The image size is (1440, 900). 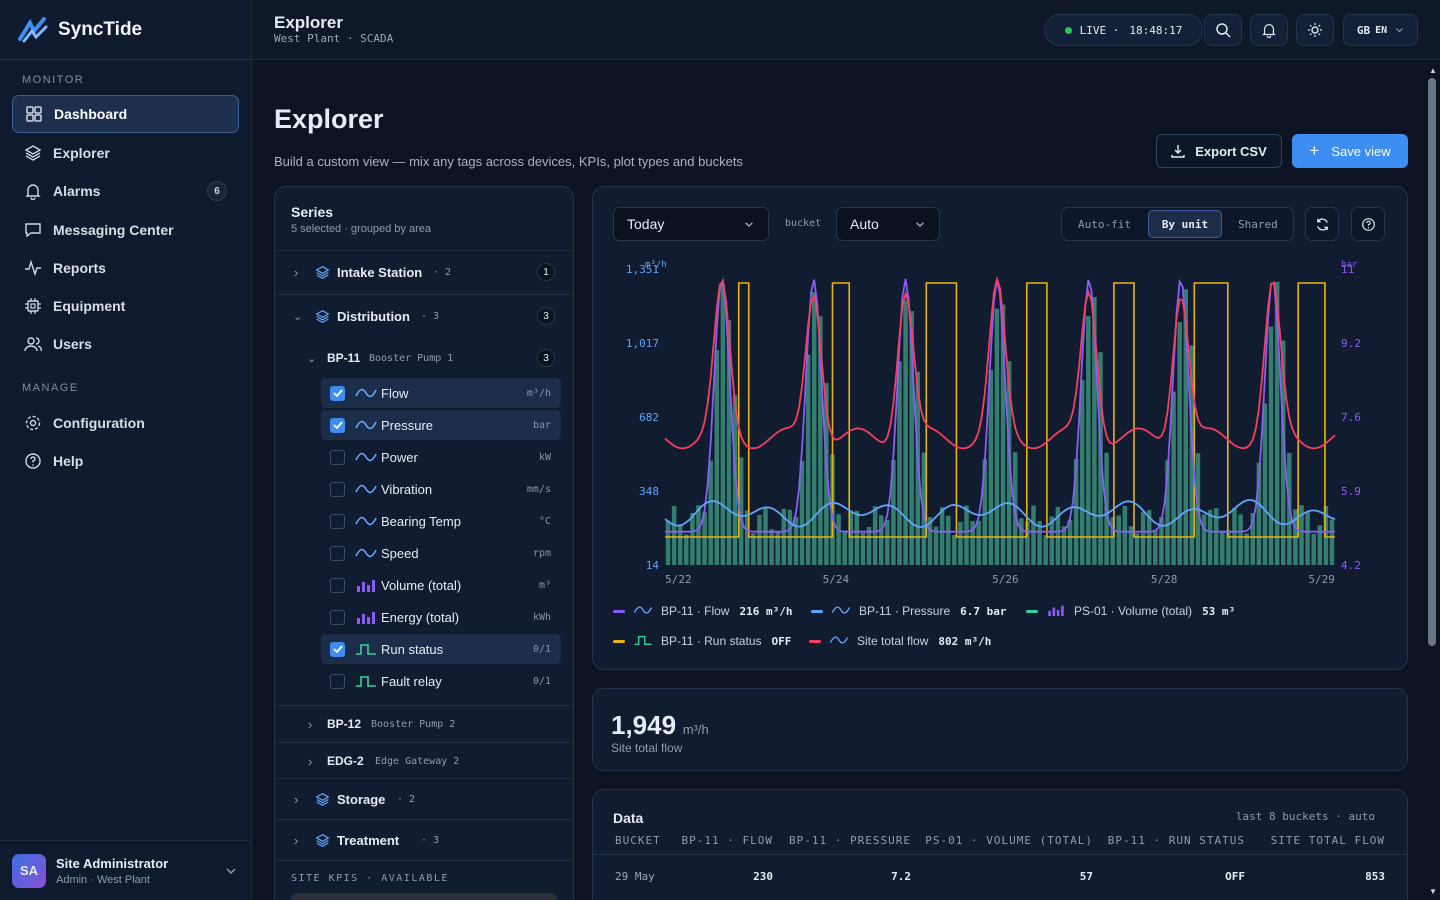 I want to click on chevron-right-icon: ›, so click(x=310, y=724).